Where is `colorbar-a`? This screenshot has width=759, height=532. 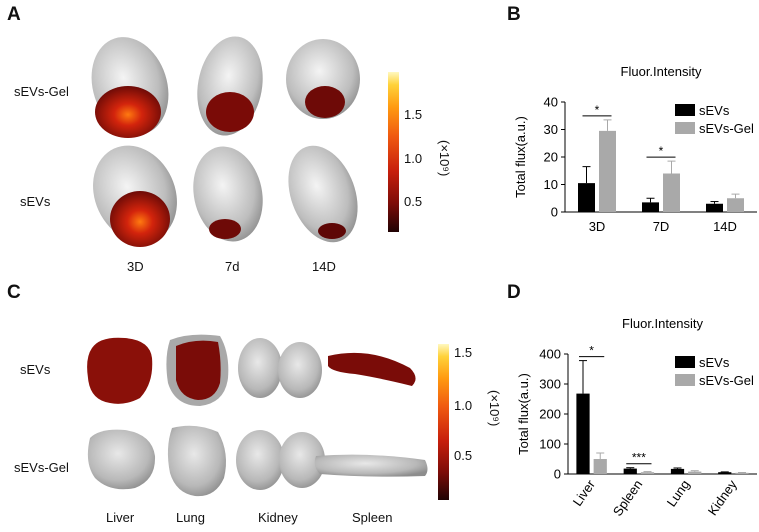 colorbar-a is located at coordinates (393, 152).